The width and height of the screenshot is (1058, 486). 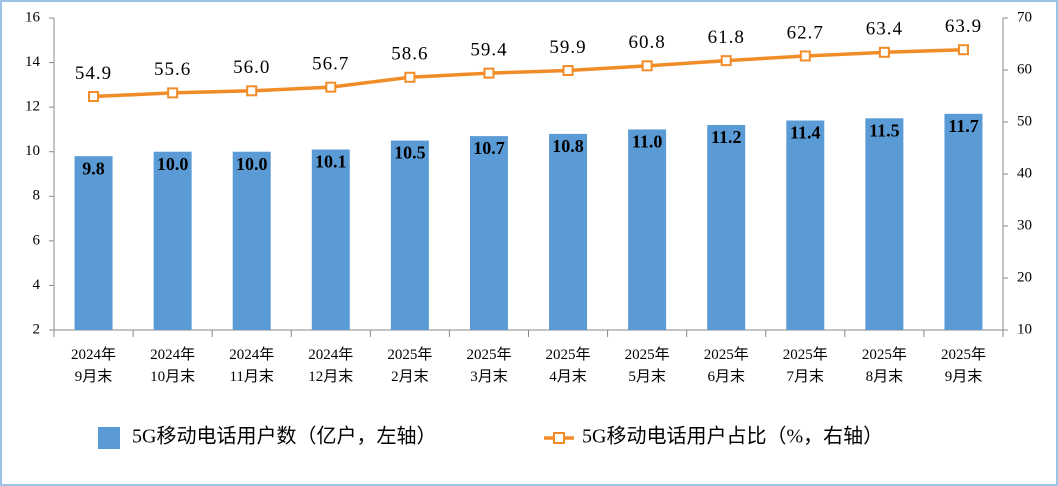 What do you see at coordinates (963, 126) in the screenshot?
I see `bar-value-label: 11.7` at bounding box center [963, 126].